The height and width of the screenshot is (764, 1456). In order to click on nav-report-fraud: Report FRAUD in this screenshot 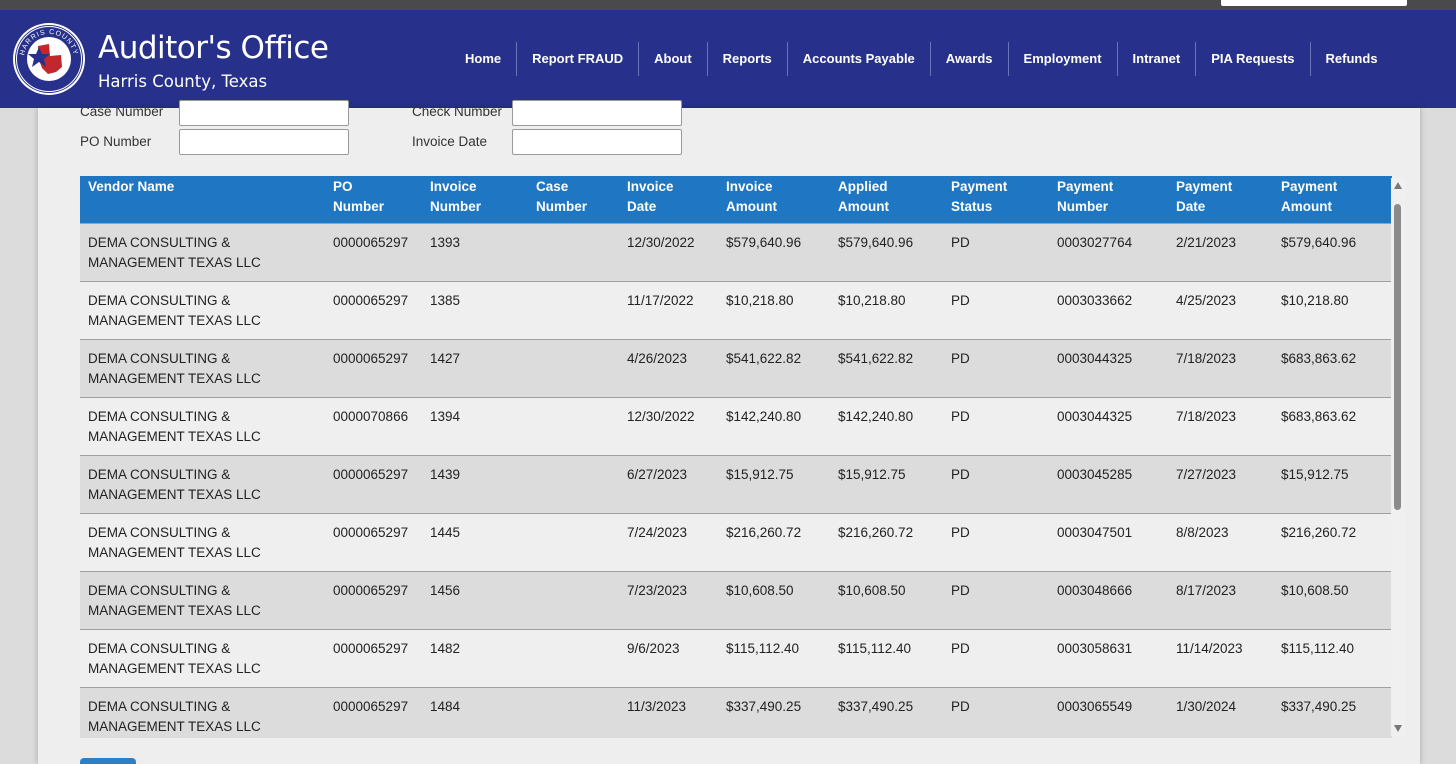, I will do `click(577, 59)`.